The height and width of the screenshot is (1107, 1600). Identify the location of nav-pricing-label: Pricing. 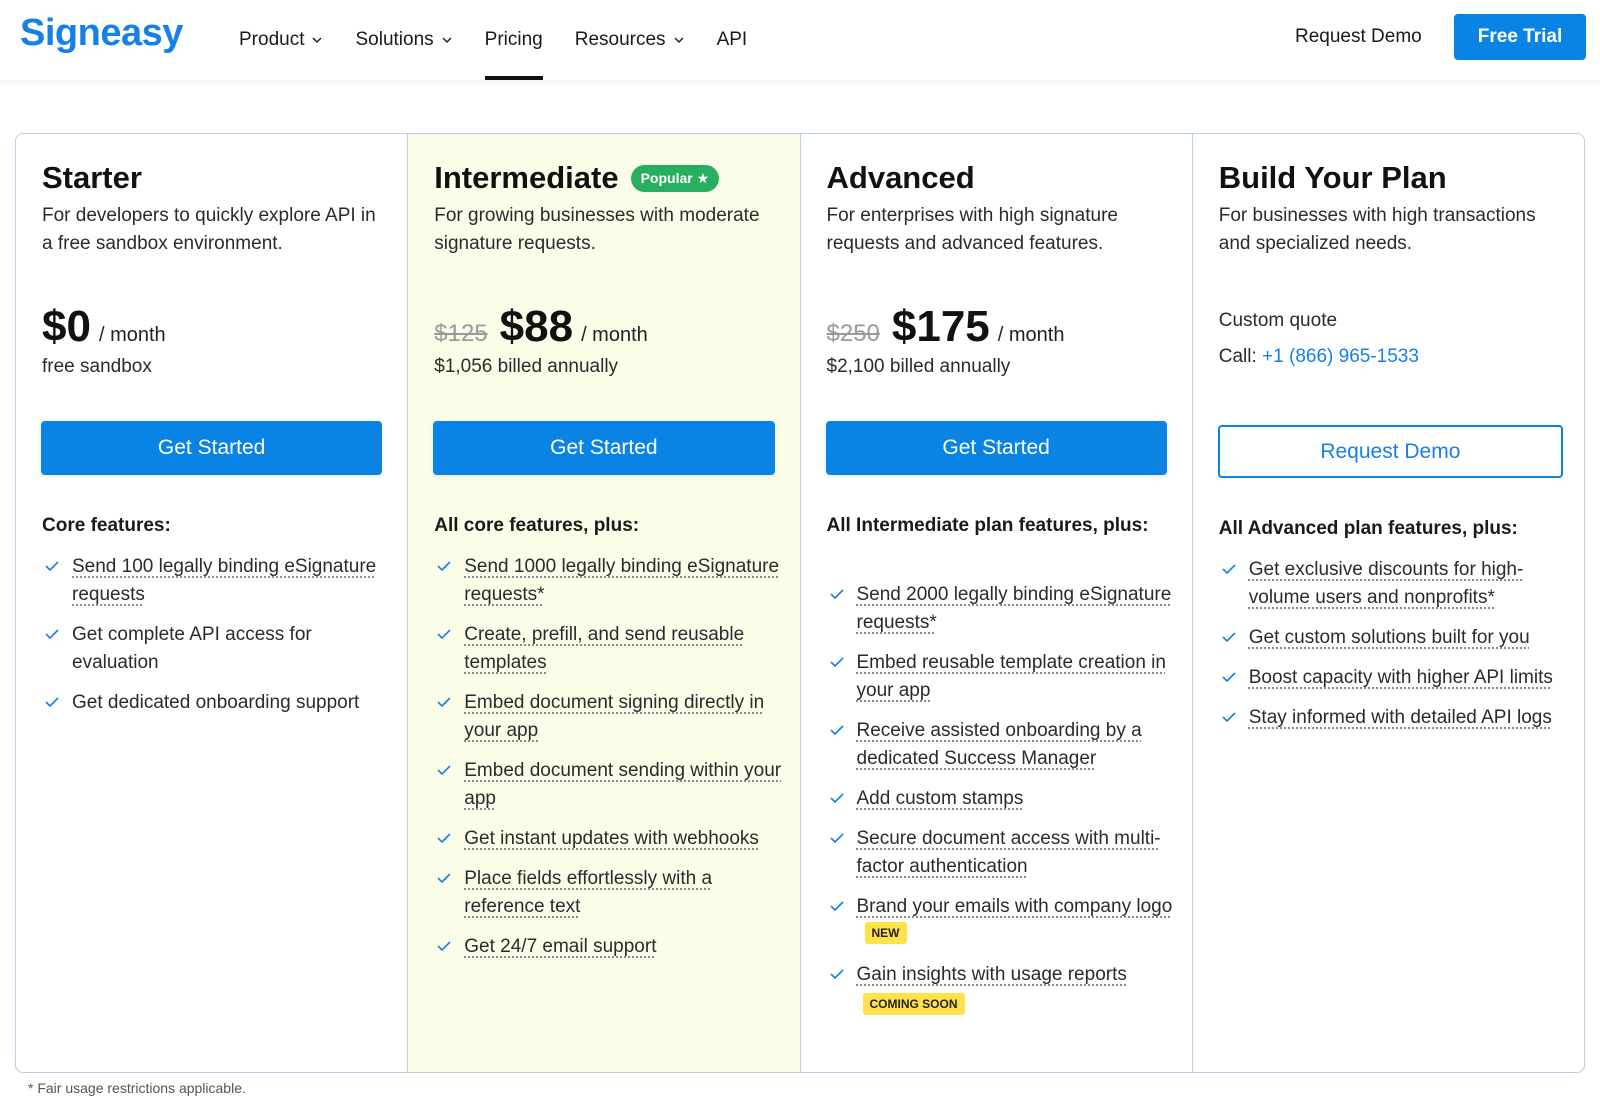
(513, 39).